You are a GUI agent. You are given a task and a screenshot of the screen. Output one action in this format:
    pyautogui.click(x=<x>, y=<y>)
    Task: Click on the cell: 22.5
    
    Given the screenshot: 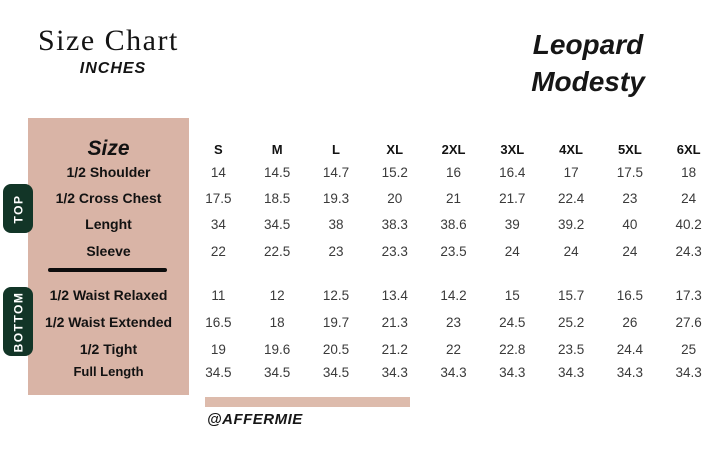 What is the action you would take?
    pyautogui.click(x=277, y=251)
    